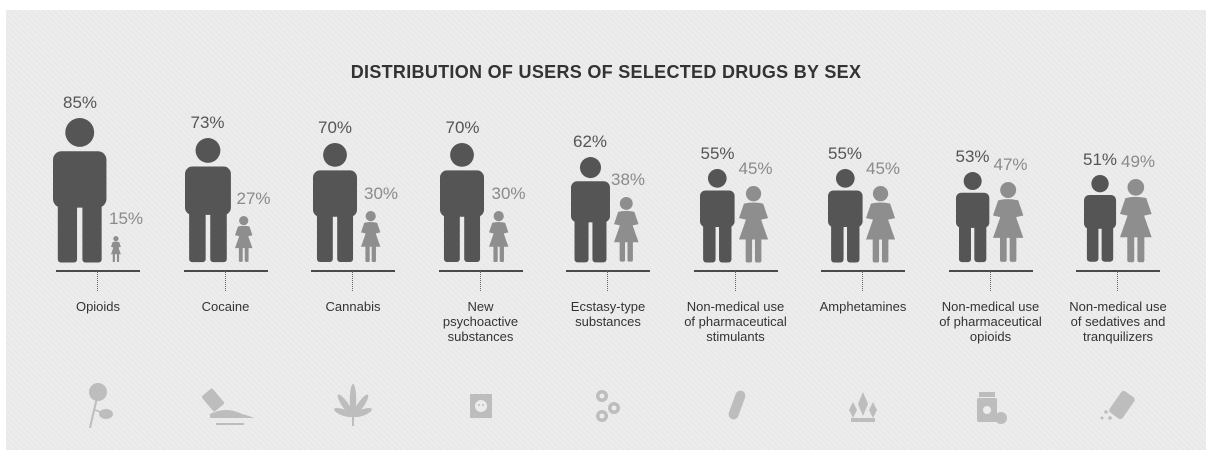  I want to click on category-label: Cannabis, so click(353, 306).